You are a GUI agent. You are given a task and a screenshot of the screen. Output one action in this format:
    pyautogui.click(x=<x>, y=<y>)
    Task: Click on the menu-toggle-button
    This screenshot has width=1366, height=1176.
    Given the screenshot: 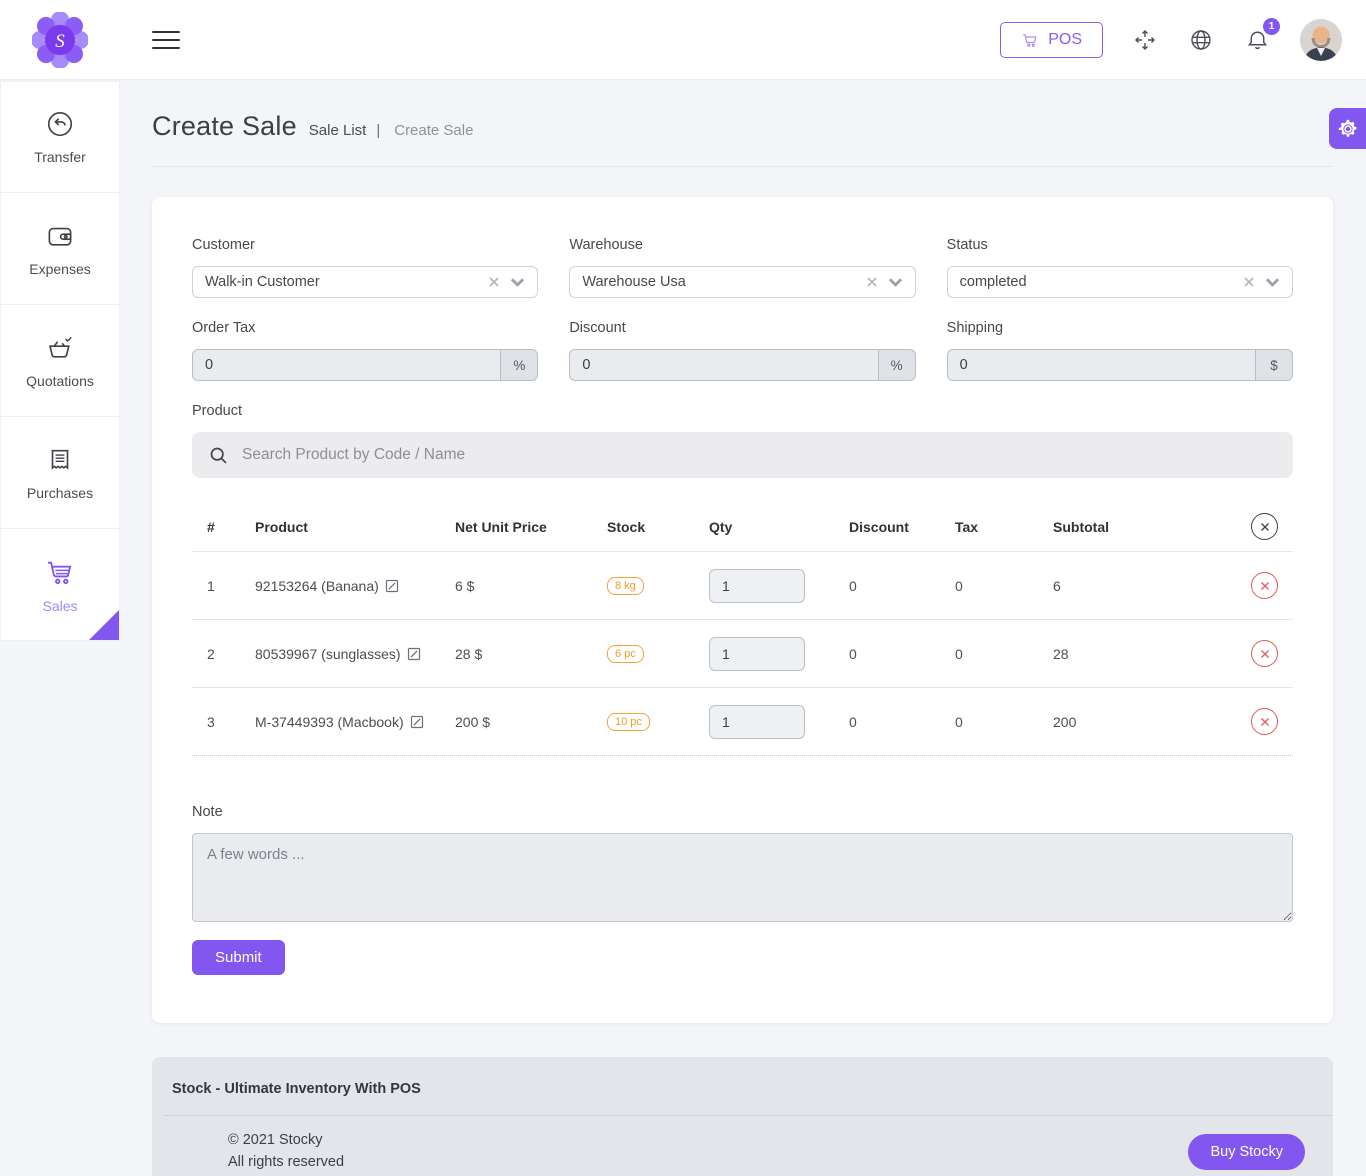 What is the action you would take?
    pyautogui.click(x=166, y=39)
    